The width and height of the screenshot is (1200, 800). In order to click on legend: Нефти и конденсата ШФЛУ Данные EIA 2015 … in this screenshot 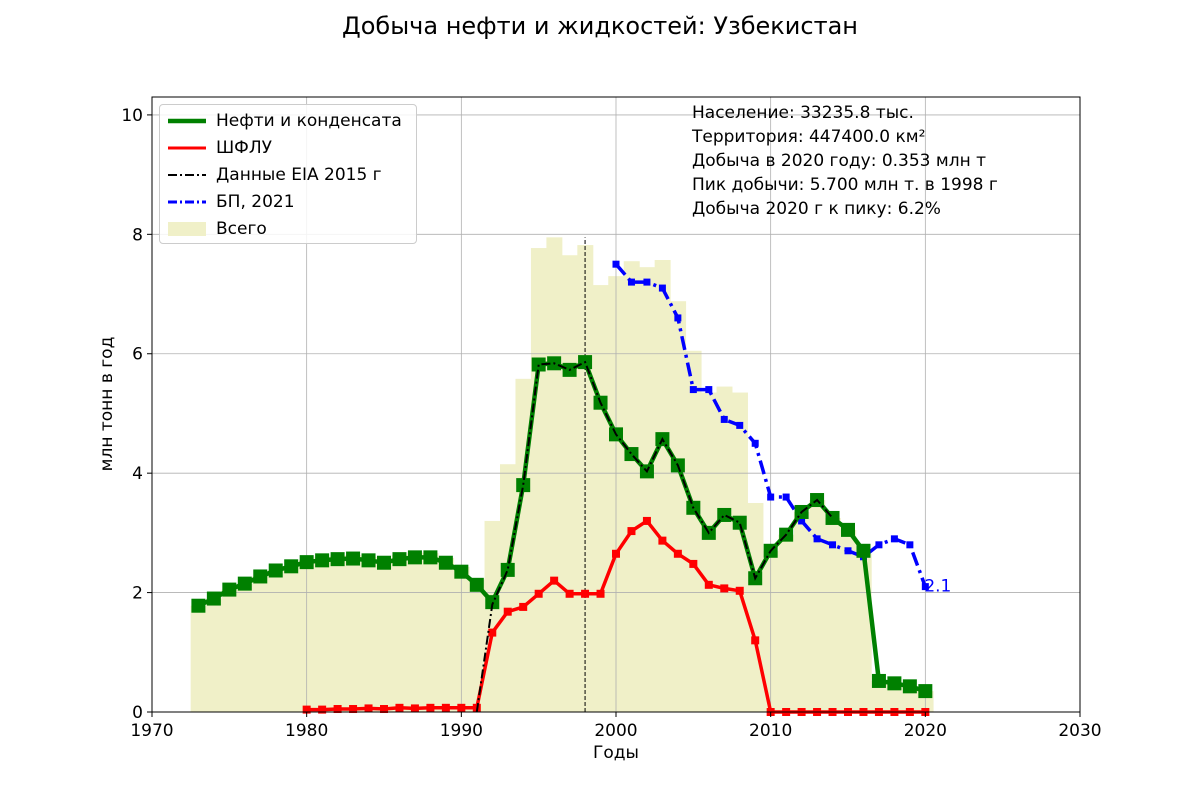, I will do `click(288, 174)`.